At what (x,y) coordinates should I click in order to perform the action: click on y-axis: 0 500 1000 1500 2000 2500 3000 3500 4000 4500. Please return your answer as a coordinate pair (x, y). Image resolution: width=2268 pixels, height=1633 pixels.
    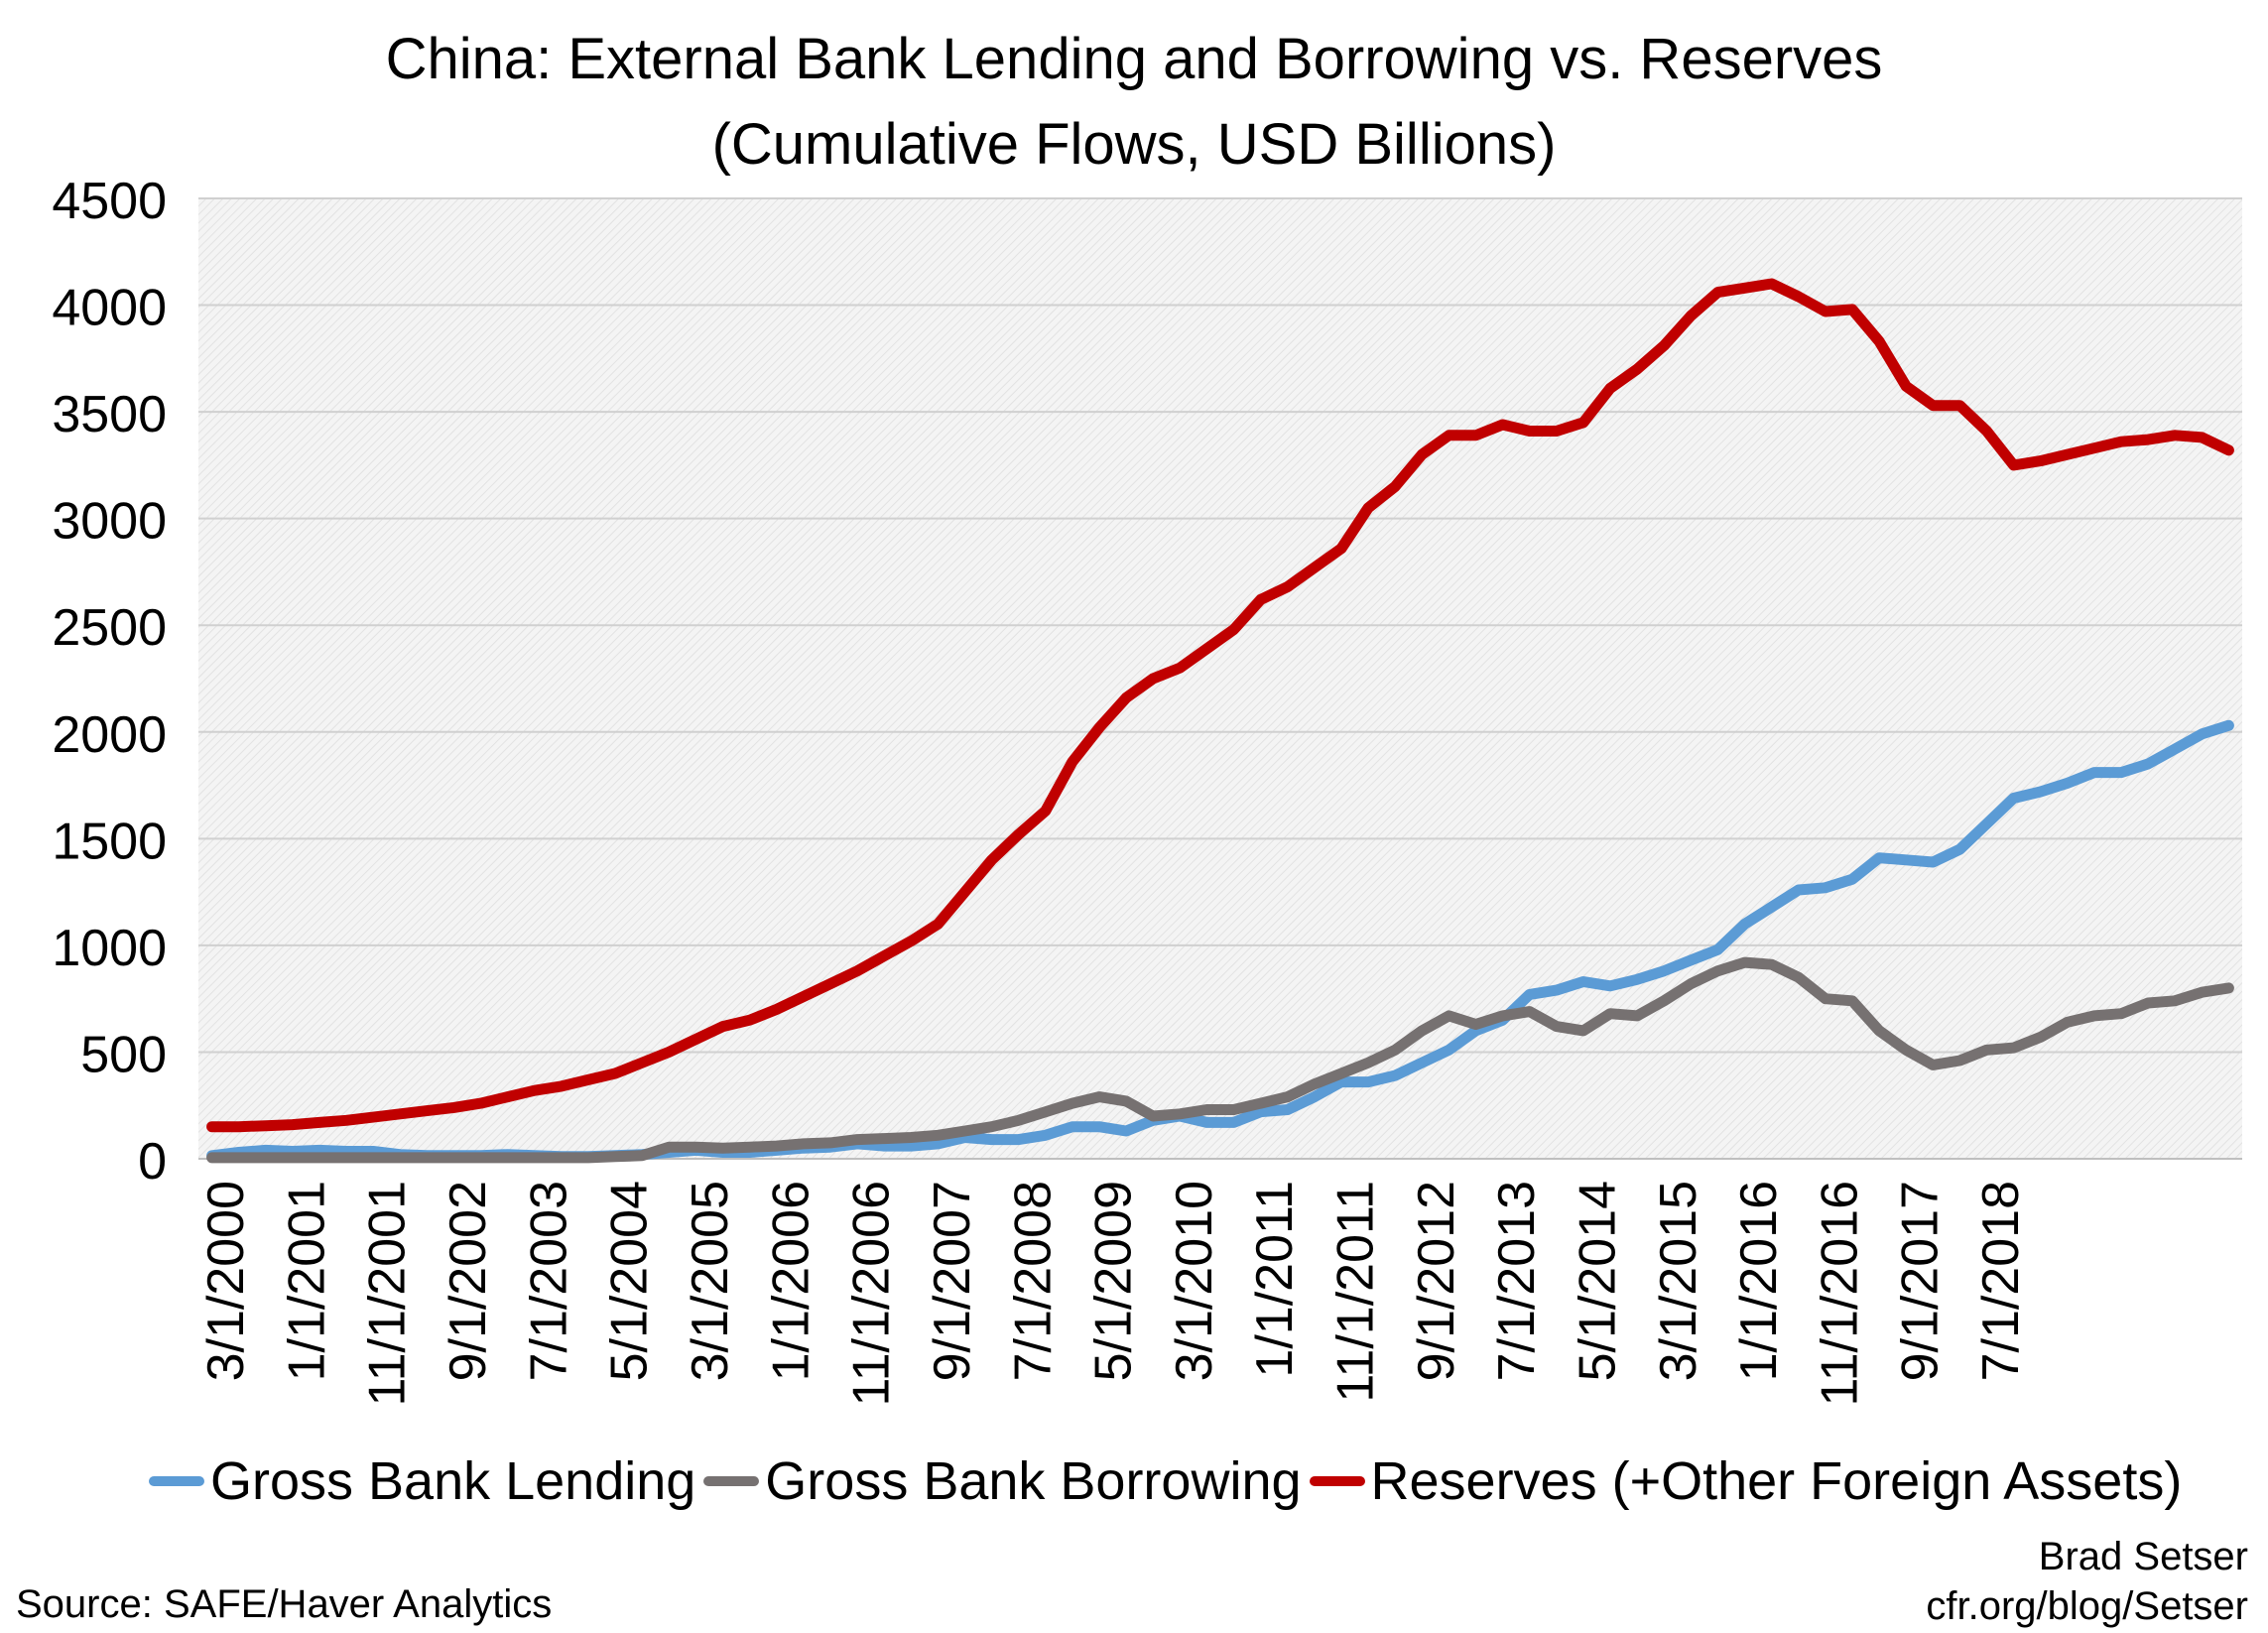
    Looking at the image, I should click on (109, 682).